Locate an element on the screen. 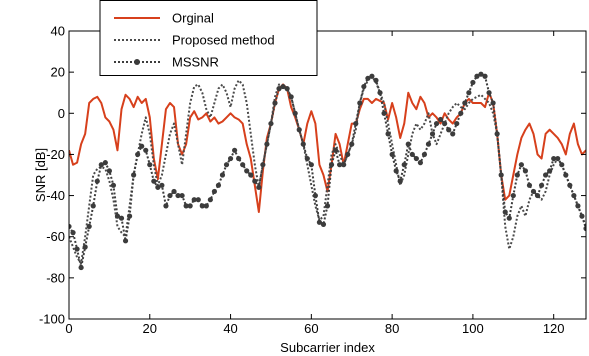 Image resolution: width=589 pixels, height=356 pixels. y-tick-label: -40 is located at coordinates (55, 195).